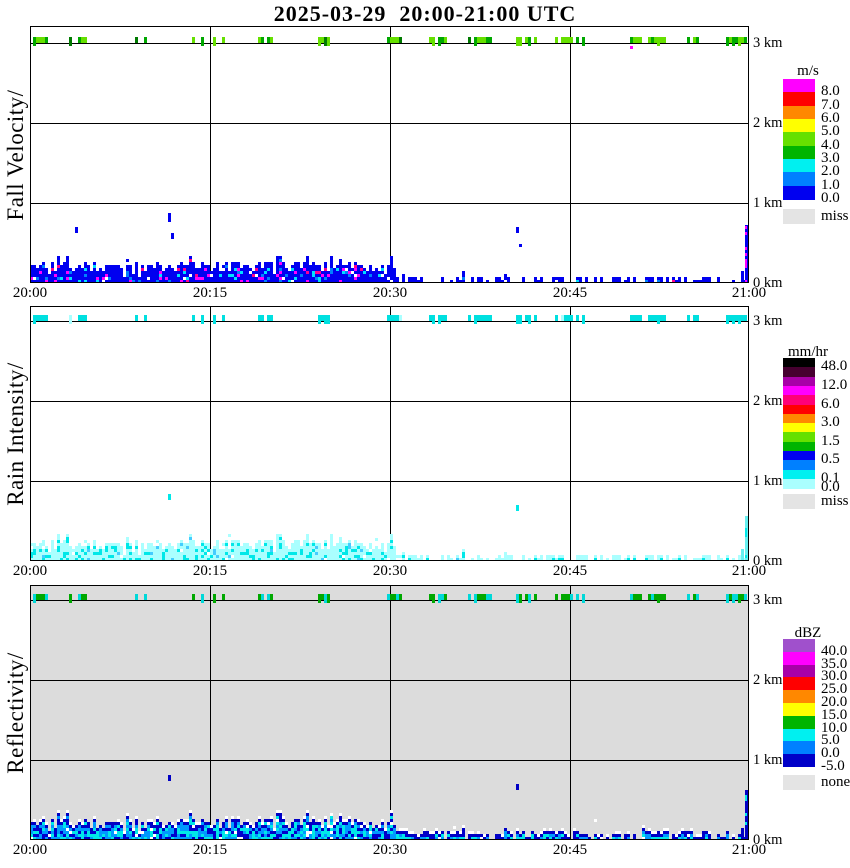  What do you see at coordinates (830, 459) in the screenshot?
I see `legend-value-label: 0.5` at bounding box center [830, 459].